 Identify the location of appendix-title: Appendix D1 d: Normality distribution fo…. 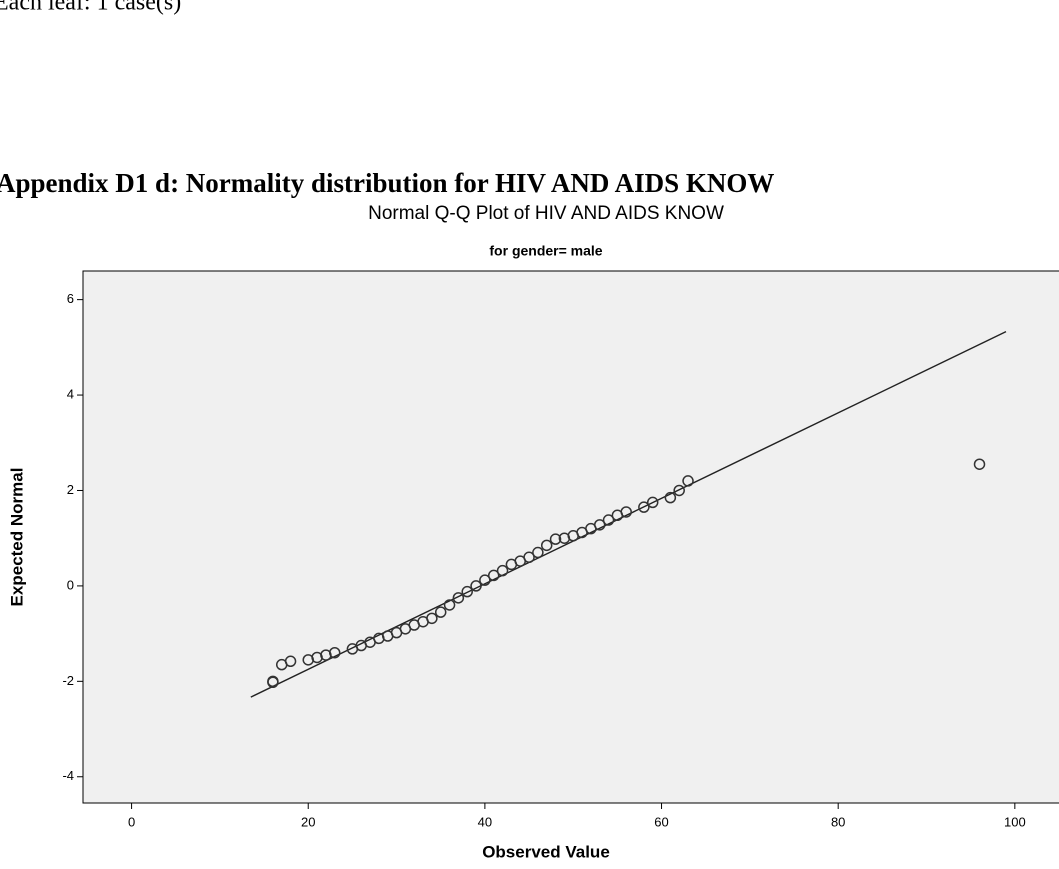
(387, 183).